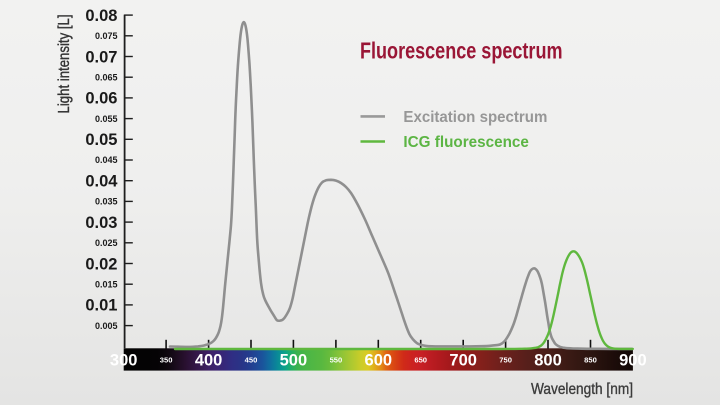 The width and height of the screenshot is (720, 410). Describe the element at coordinates (166, 360) in the screenshot. I see `svg-text: 350` at that location.